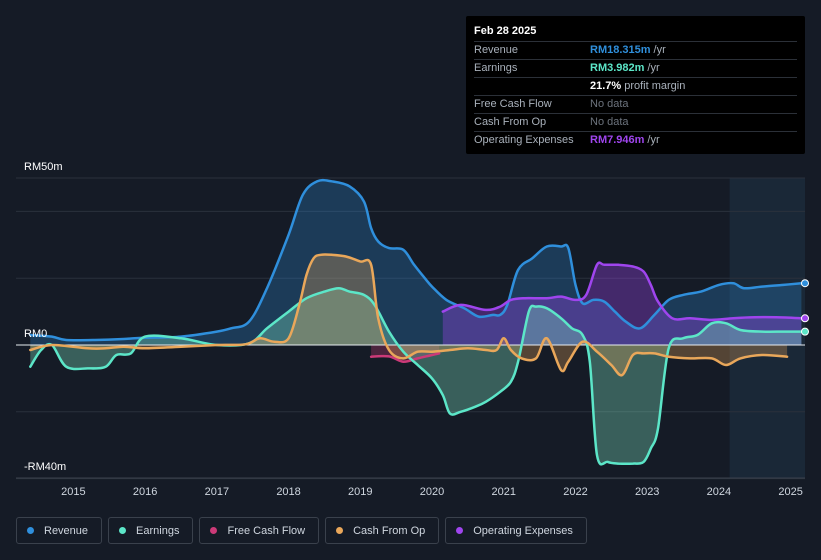 The height and width of the screenshot is (560, 821). I want to click on legend-label: Free Cash Flow, so click(266, 530).